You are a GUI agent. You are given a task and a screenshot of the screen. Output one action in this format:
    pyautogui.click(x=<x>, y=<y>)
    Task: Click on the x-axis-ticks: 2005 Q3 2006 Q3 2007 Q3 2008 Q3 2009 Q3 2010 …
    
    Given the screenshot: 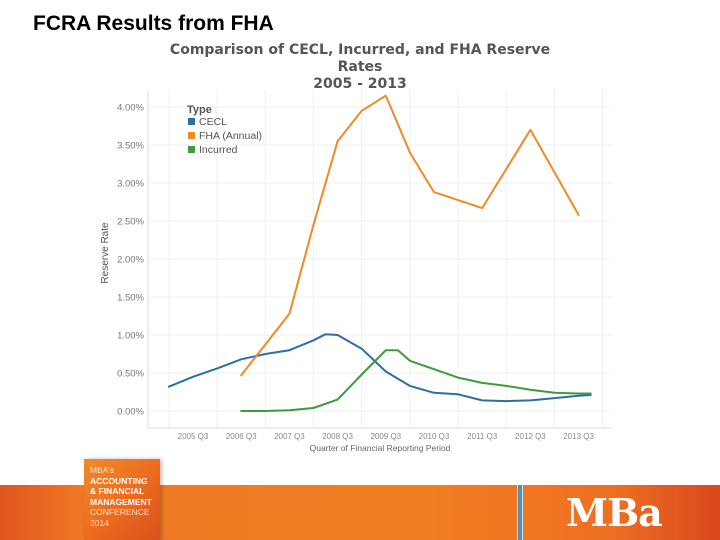 What is the action you would take?
    pyautogui.click(x=386, y=436)
    